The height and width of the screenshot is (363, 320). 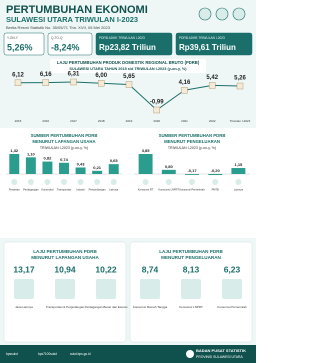 I want to click on value-label: 5,42, so click(x=212, y=78).